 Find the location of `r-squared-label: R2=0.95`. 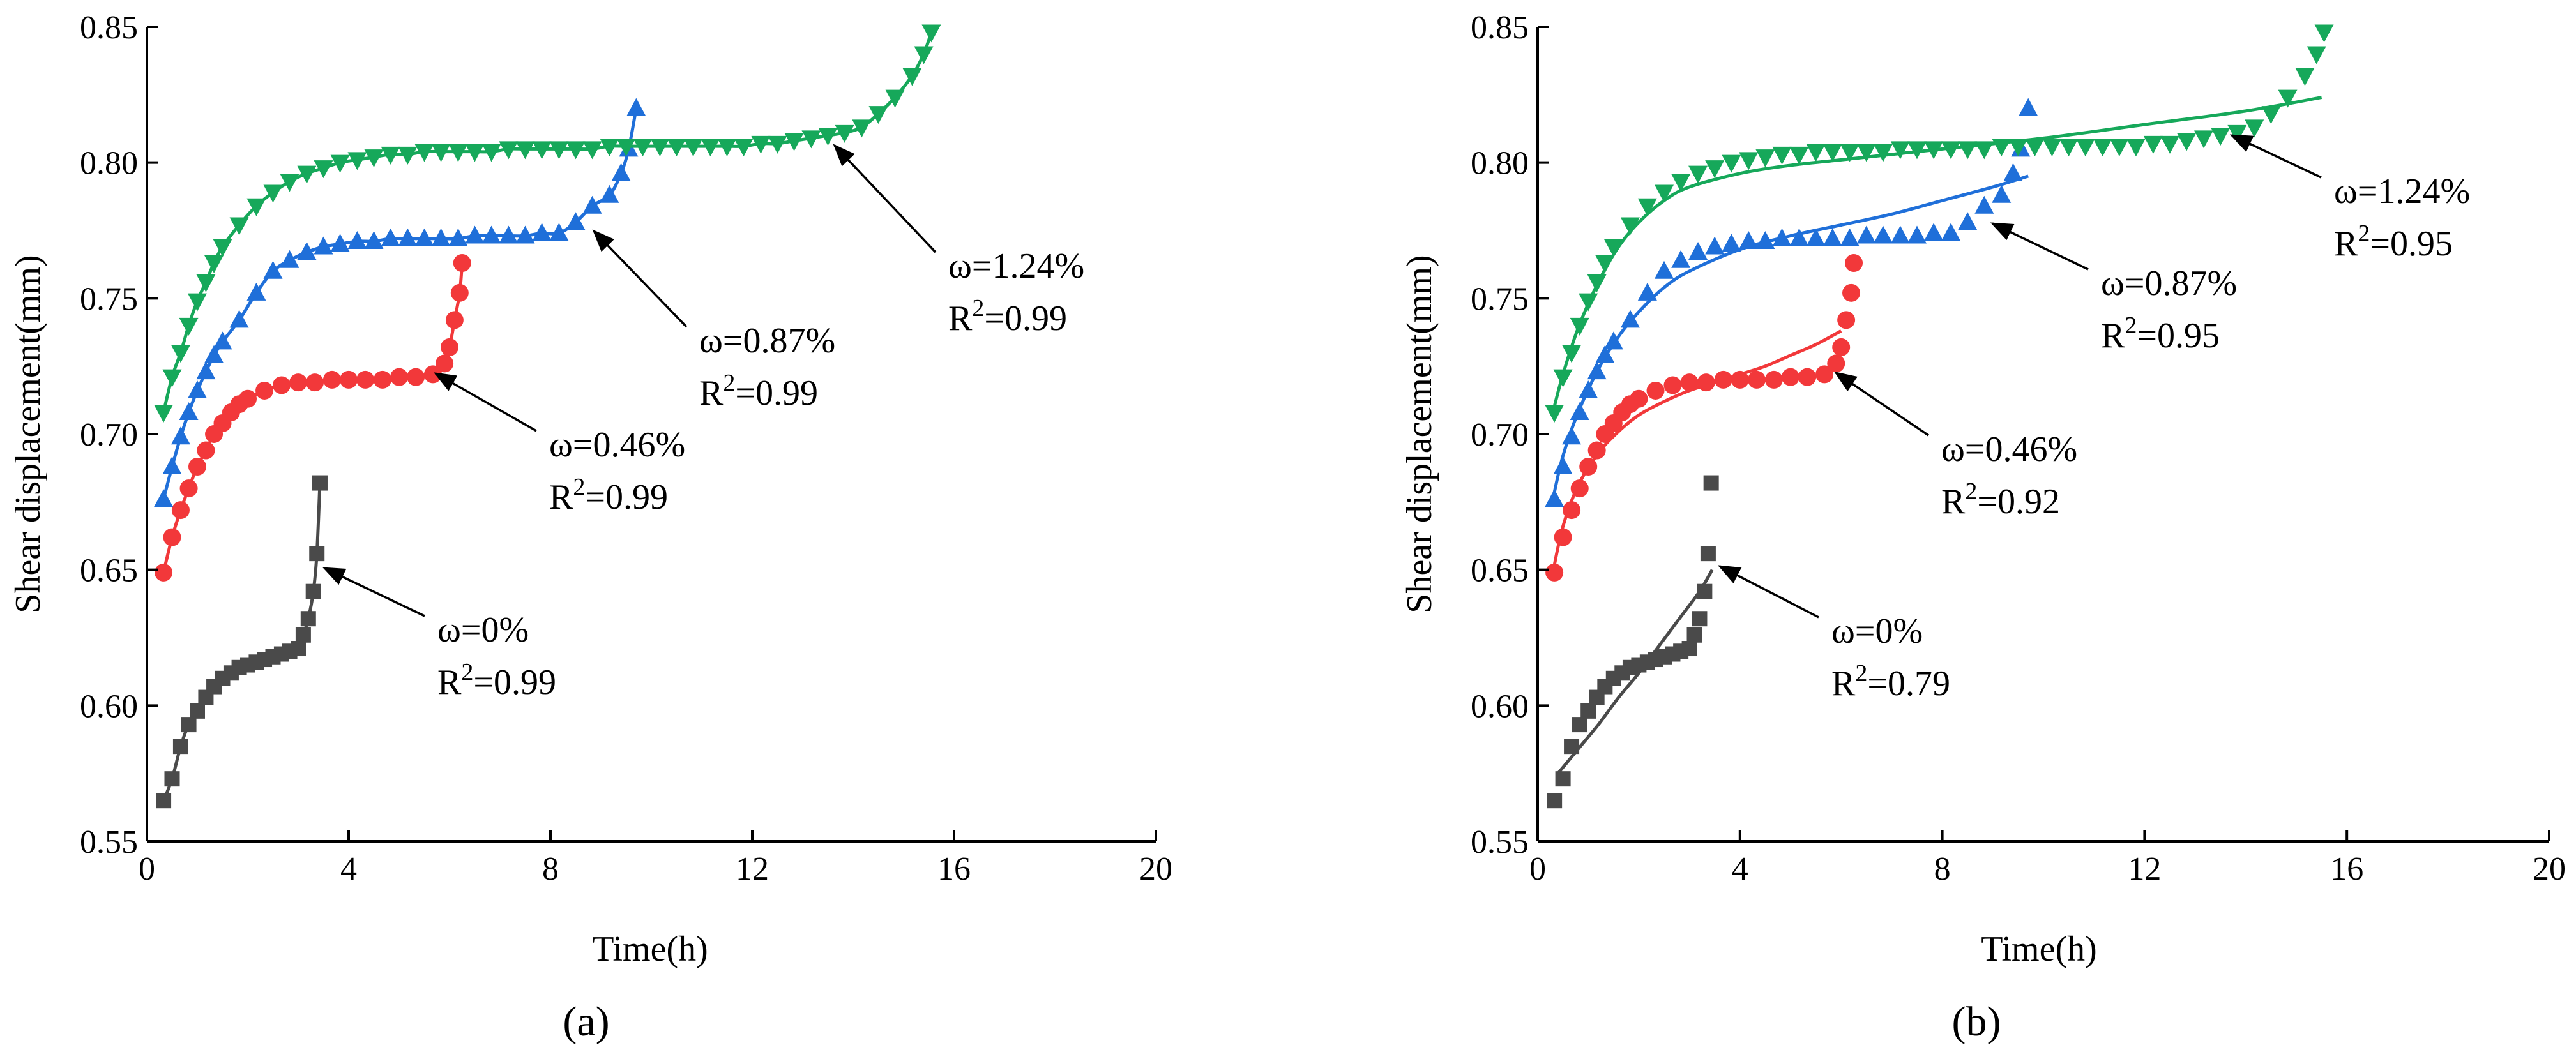

r-squared-label: R2=0.95 is located at coordinates (2394, 242).